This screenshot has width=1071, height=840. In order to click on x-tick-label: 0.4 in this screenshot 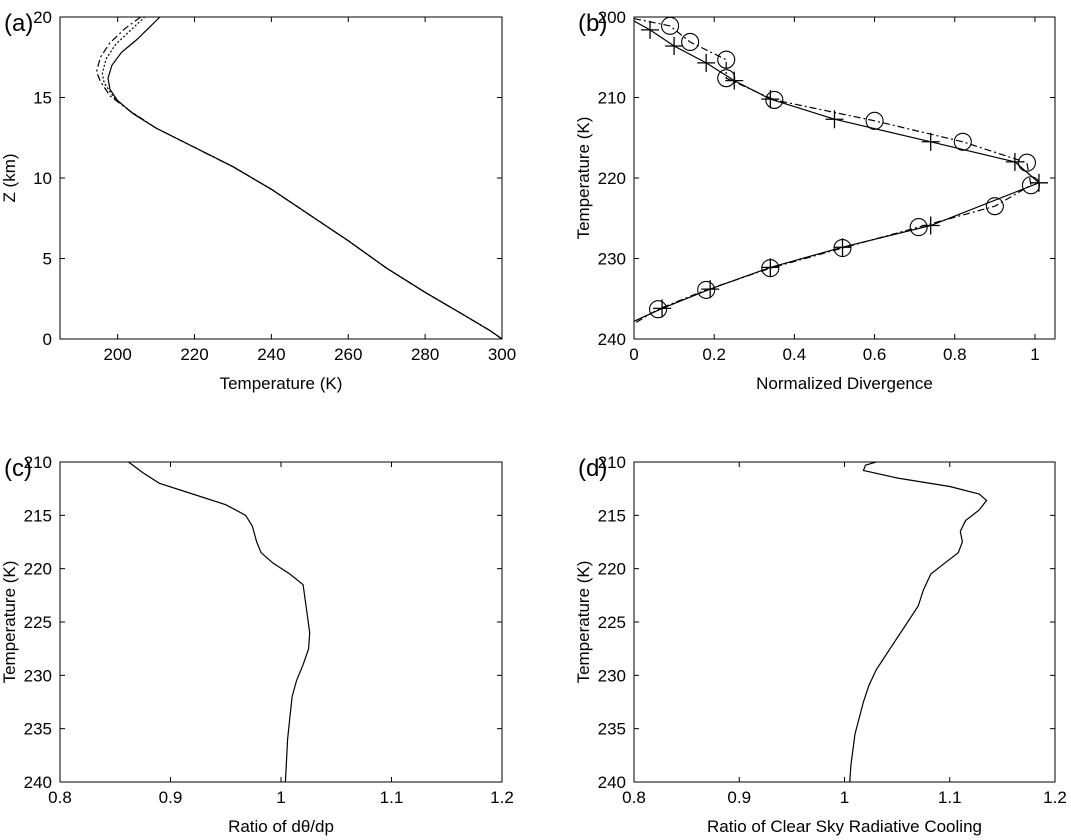, I will do `click(795, 354)`.